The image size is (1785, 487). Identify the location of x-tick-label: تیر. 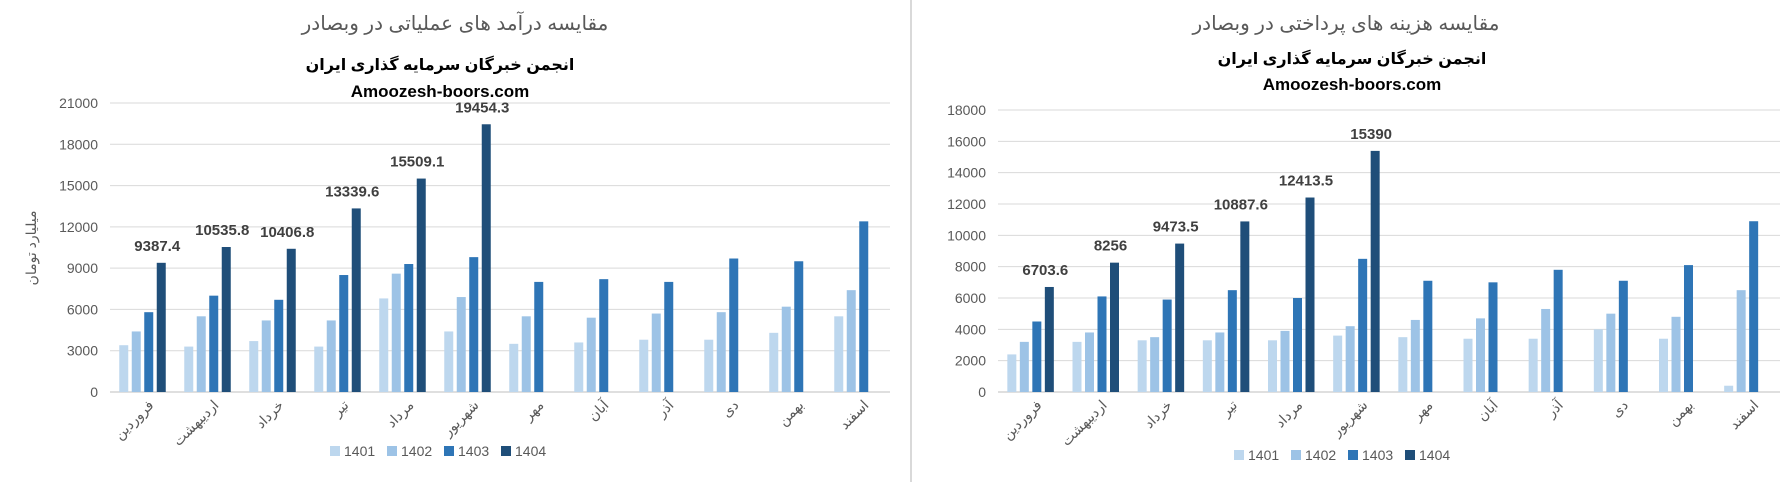
(1229, 409).